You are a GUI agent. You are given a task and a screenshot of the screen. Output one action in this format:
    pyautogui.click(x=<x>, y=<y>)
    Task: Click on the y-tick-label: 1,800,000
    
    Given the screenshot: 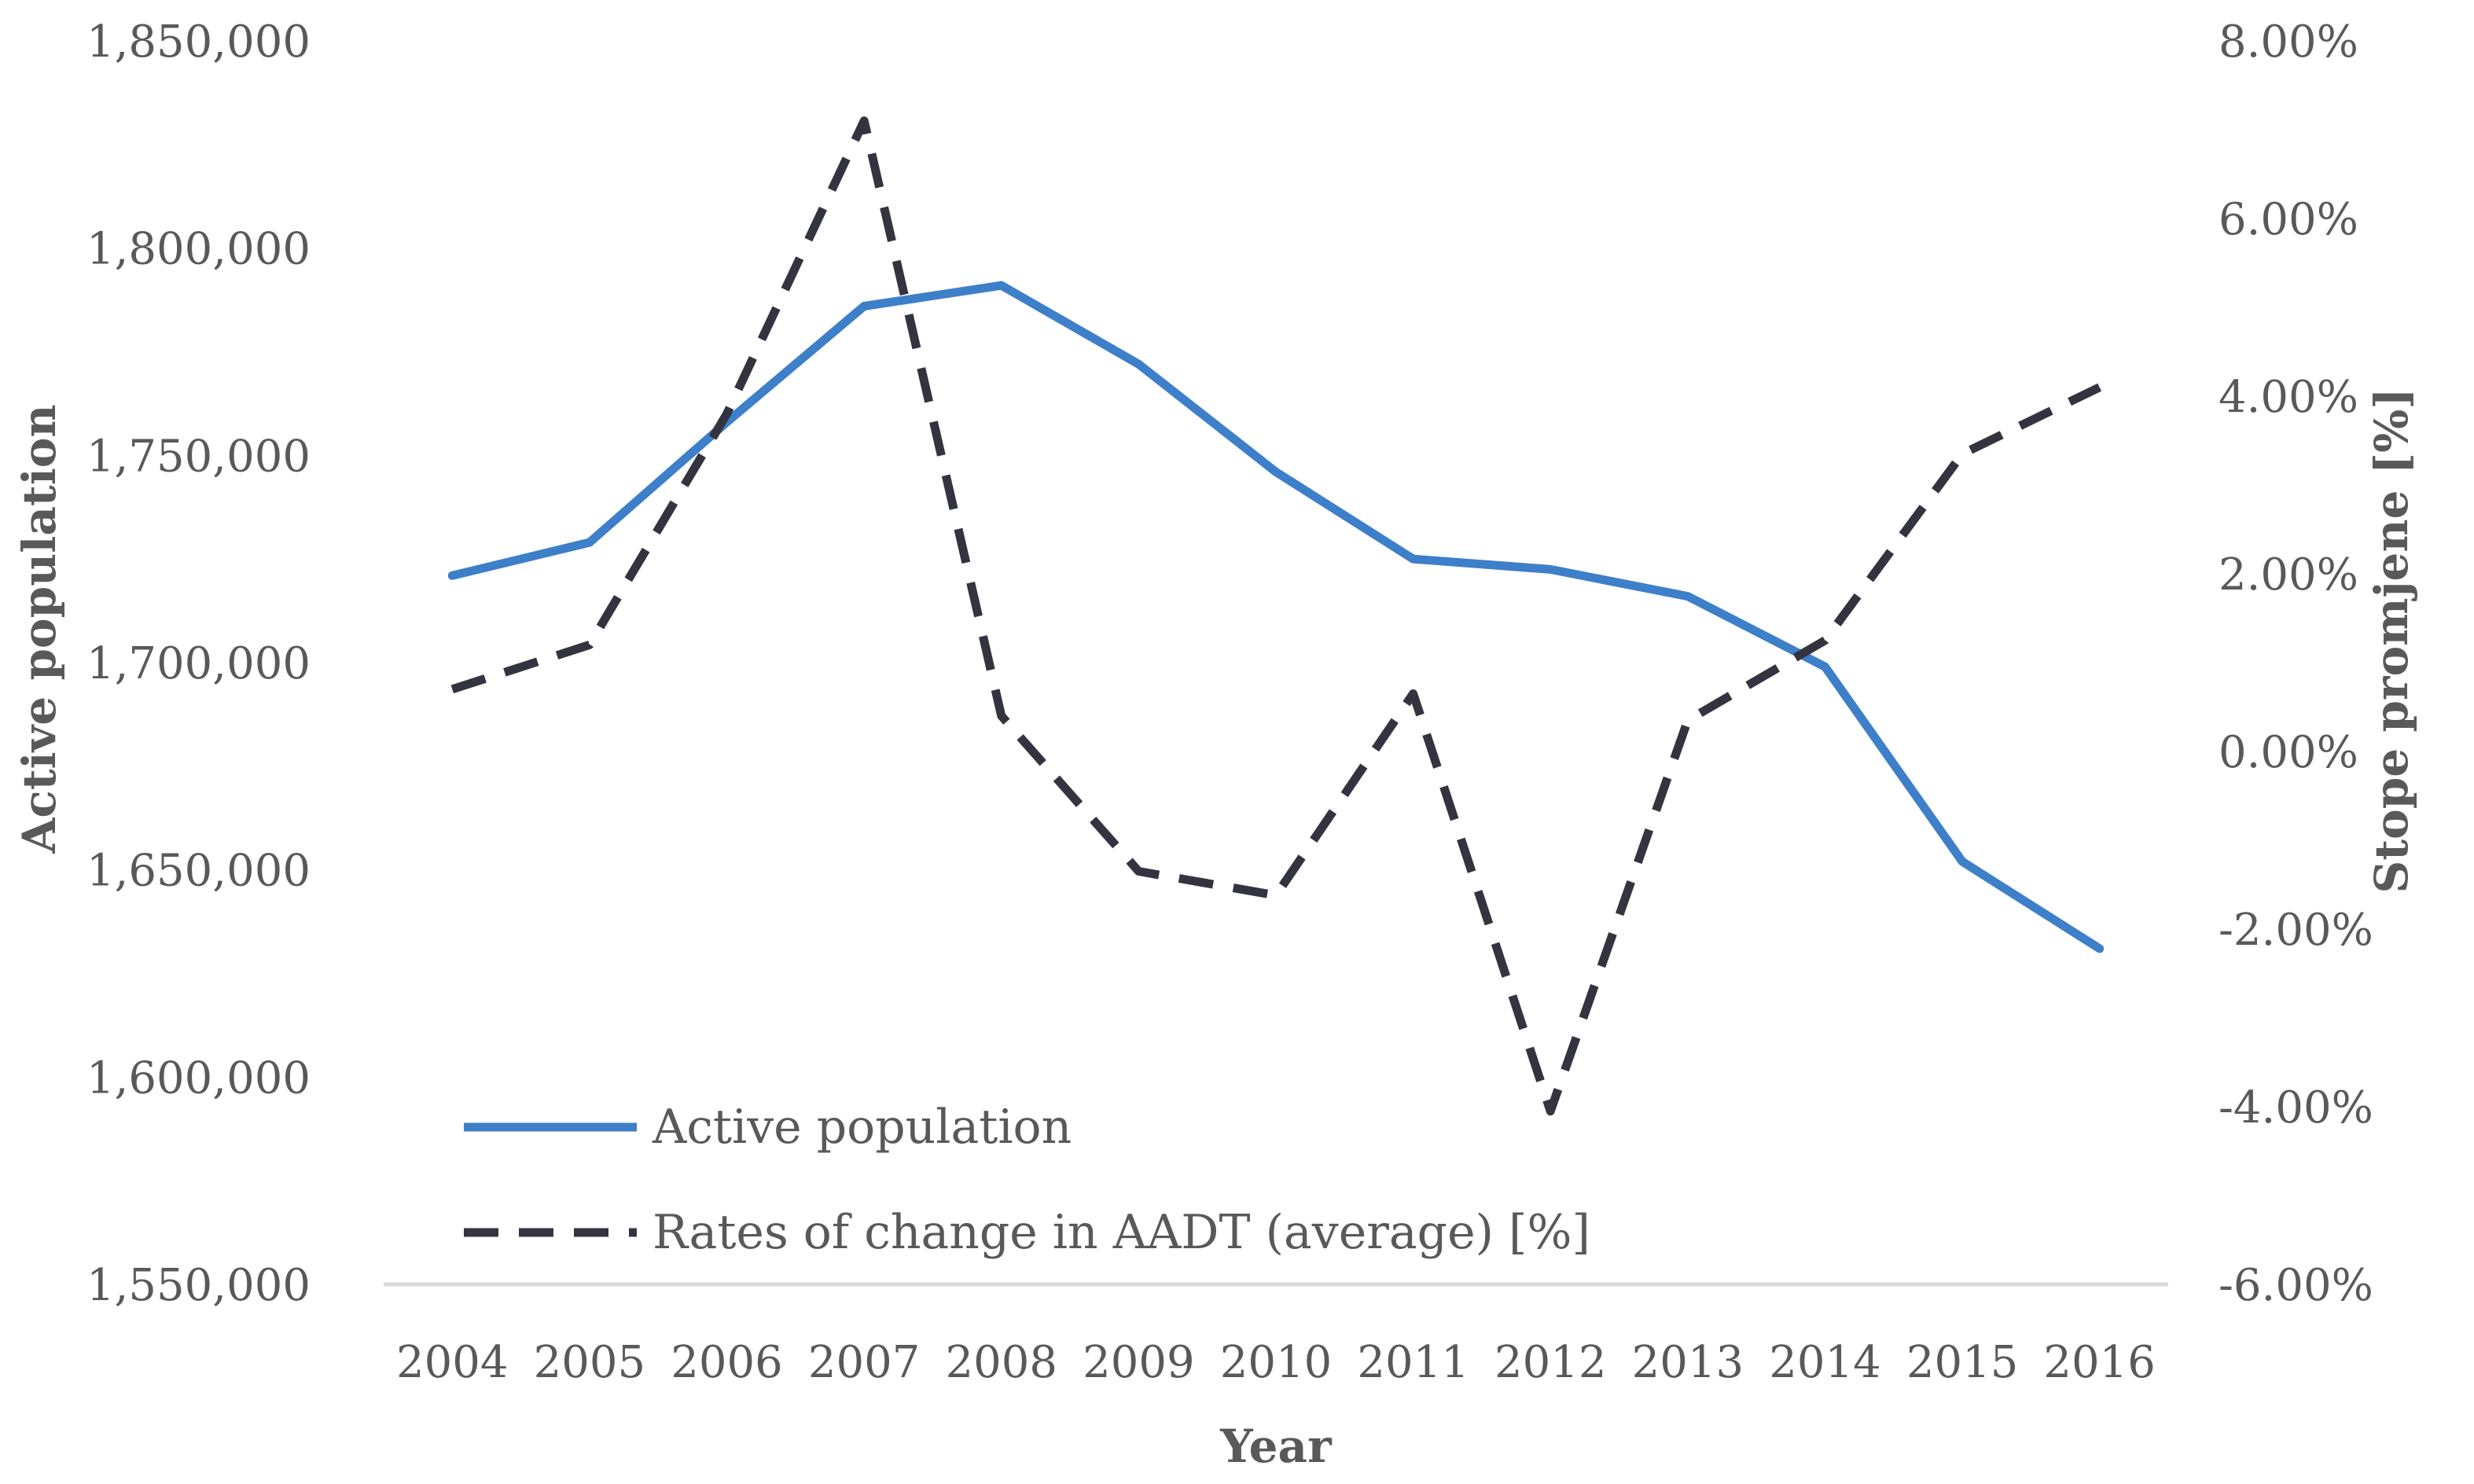 What is the action you would take?
    pyautogui.click(x=198, y=249)
    